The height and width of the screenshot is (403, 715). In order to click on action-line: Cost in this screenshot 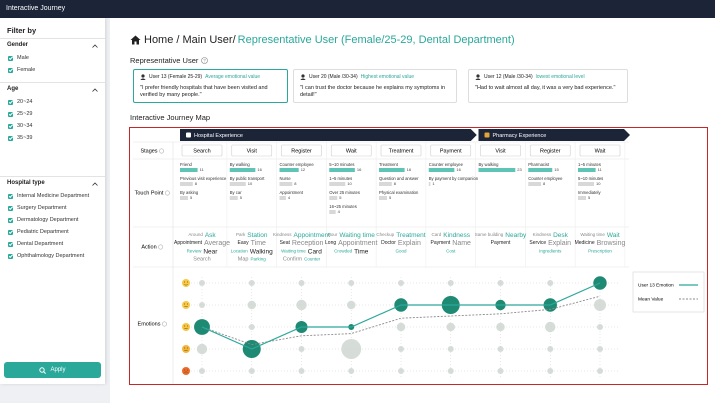, I will do `click(451, 251)`.